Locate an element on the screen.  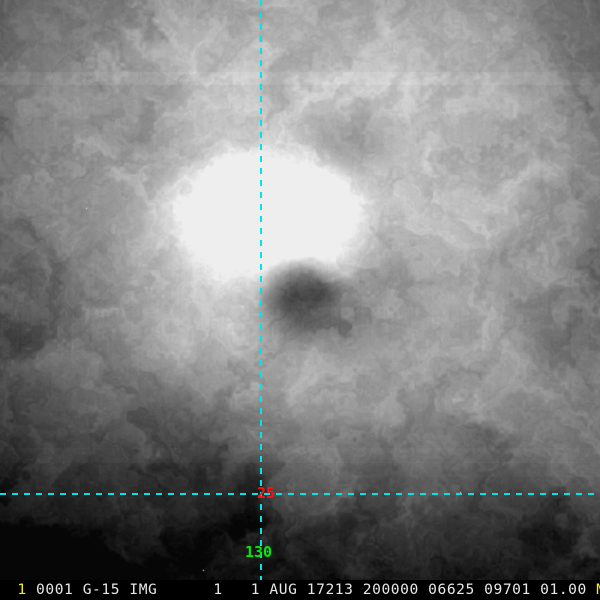
frame-number: 1 is located at coordinates (22, 589).